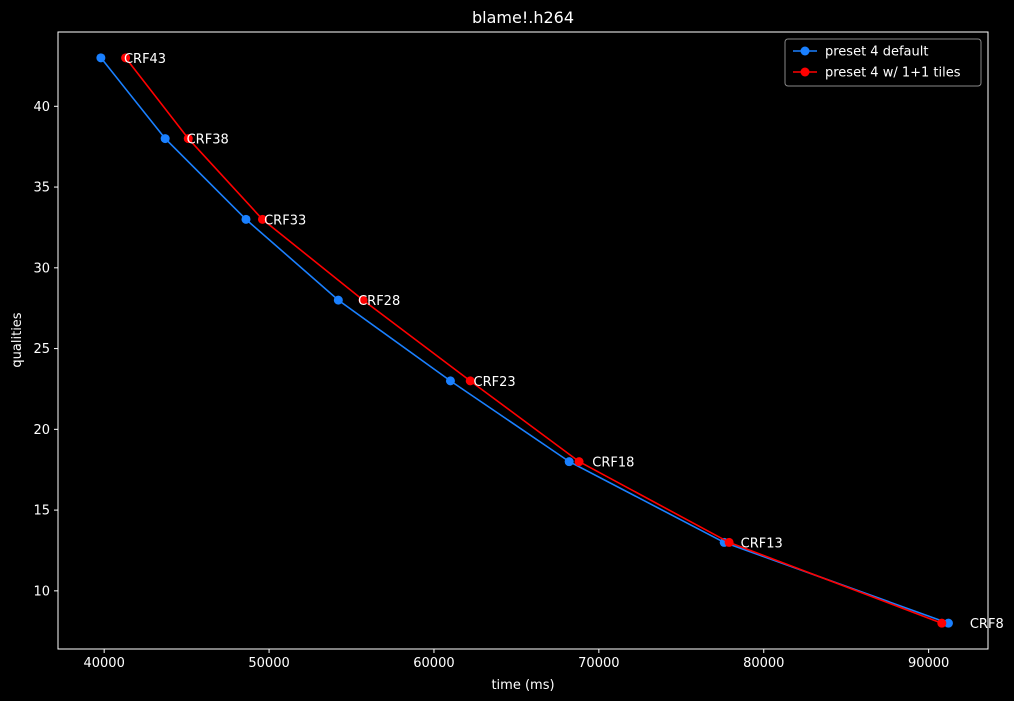 Image resolution: width=1014 pixels, height=701 pixels. Describe the element at coordinates (41, 349) in the screenshot. I see `y-tick-label: 25` at that location.